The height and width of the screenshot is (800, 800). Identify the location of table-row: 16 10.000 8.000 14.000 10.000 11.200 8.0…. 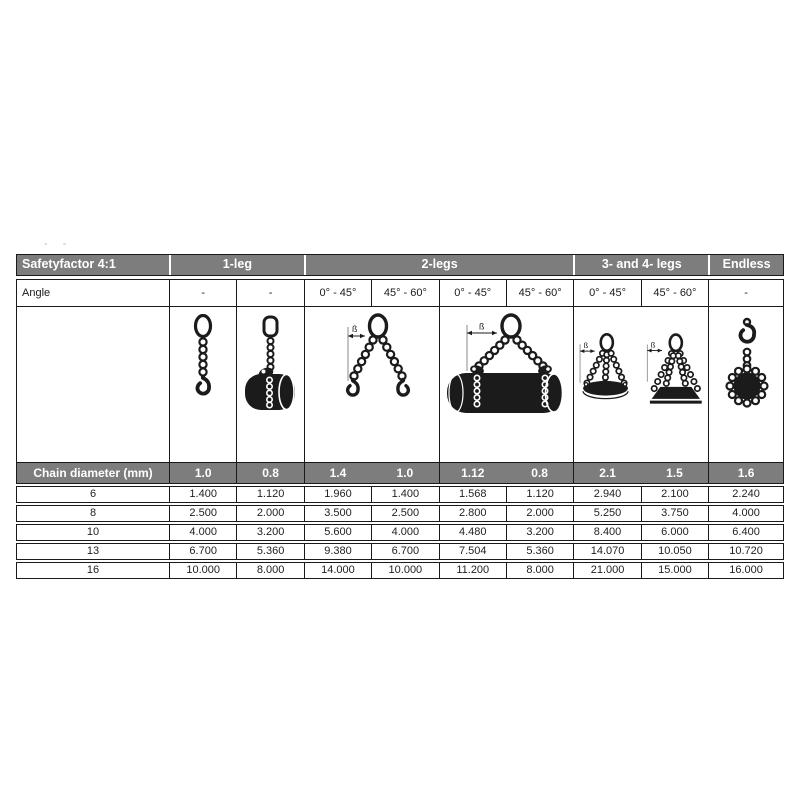
(400, 570).